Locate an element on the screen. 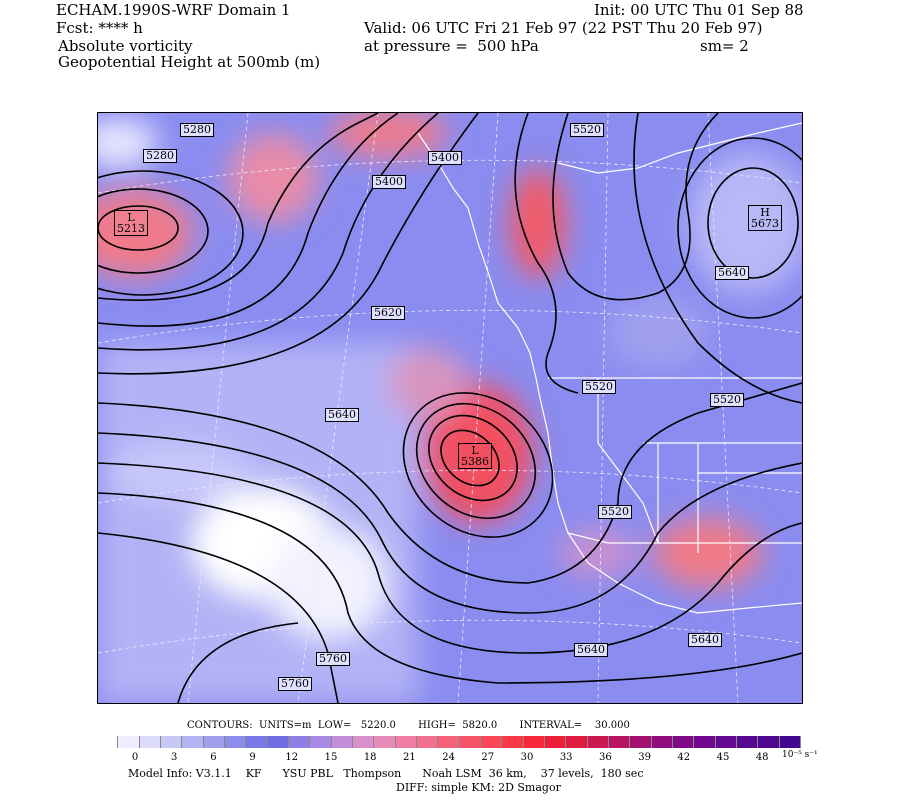 This screenshot has width=900, height=800. init-time: Init: 00 UTC Thu 01 Sep 88 is located at coordinates (699, 10).